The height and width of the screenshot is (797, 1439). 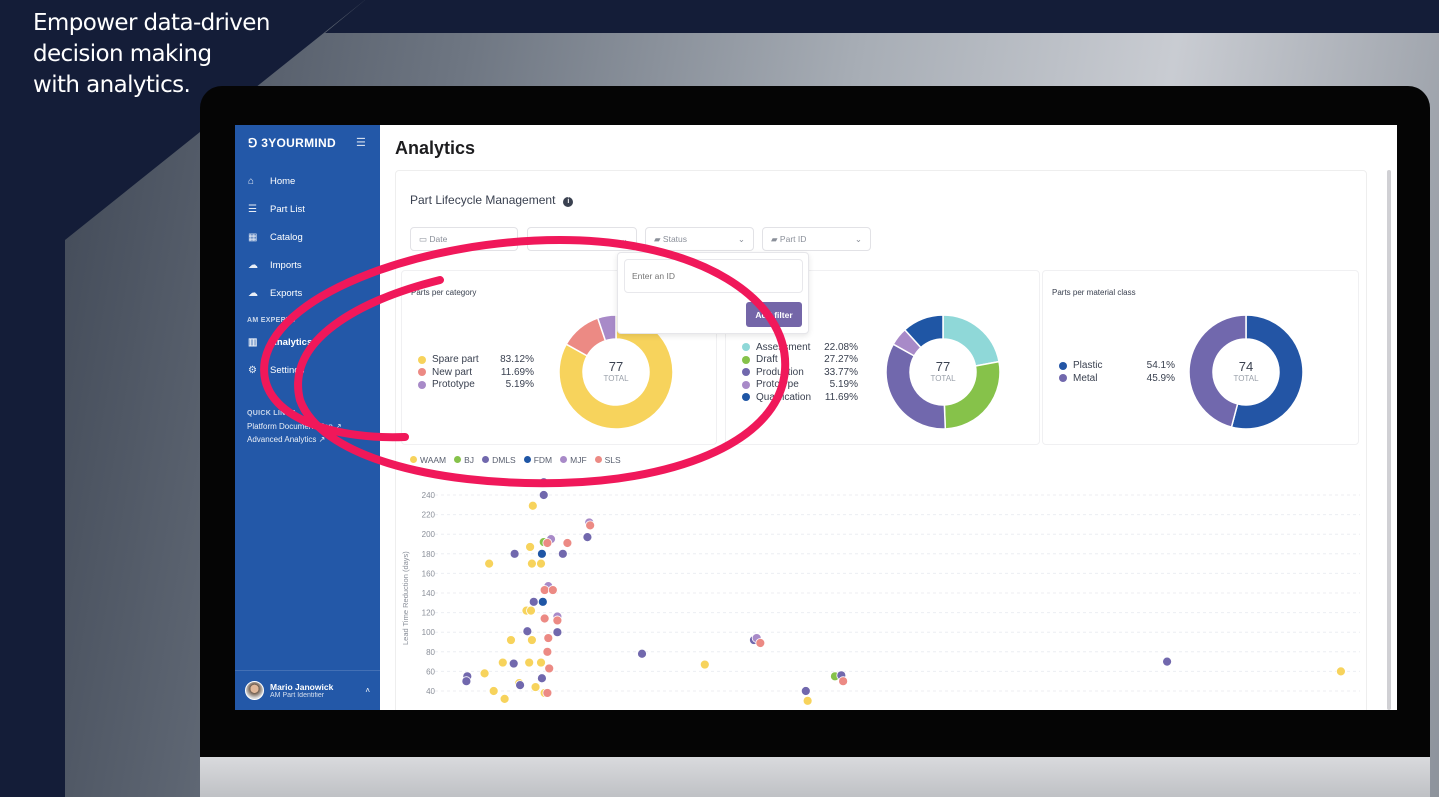 I want to click on catalog-icon: ▦, so click(x=253, y=237).